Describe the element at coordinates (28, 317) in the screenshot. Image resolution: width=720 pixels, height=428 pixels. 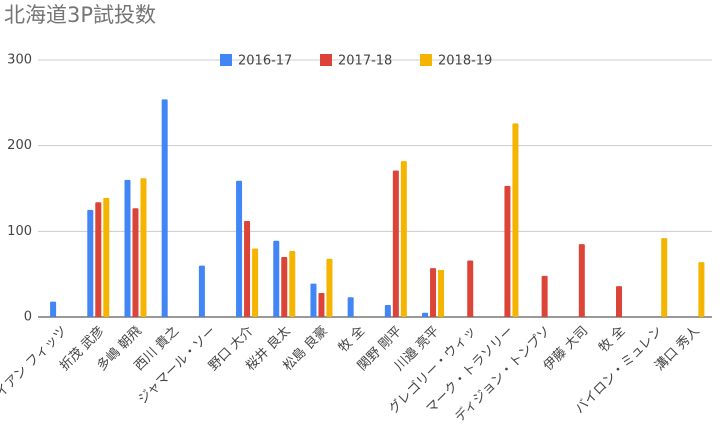
I see `y-tick-label: 0` at that location.